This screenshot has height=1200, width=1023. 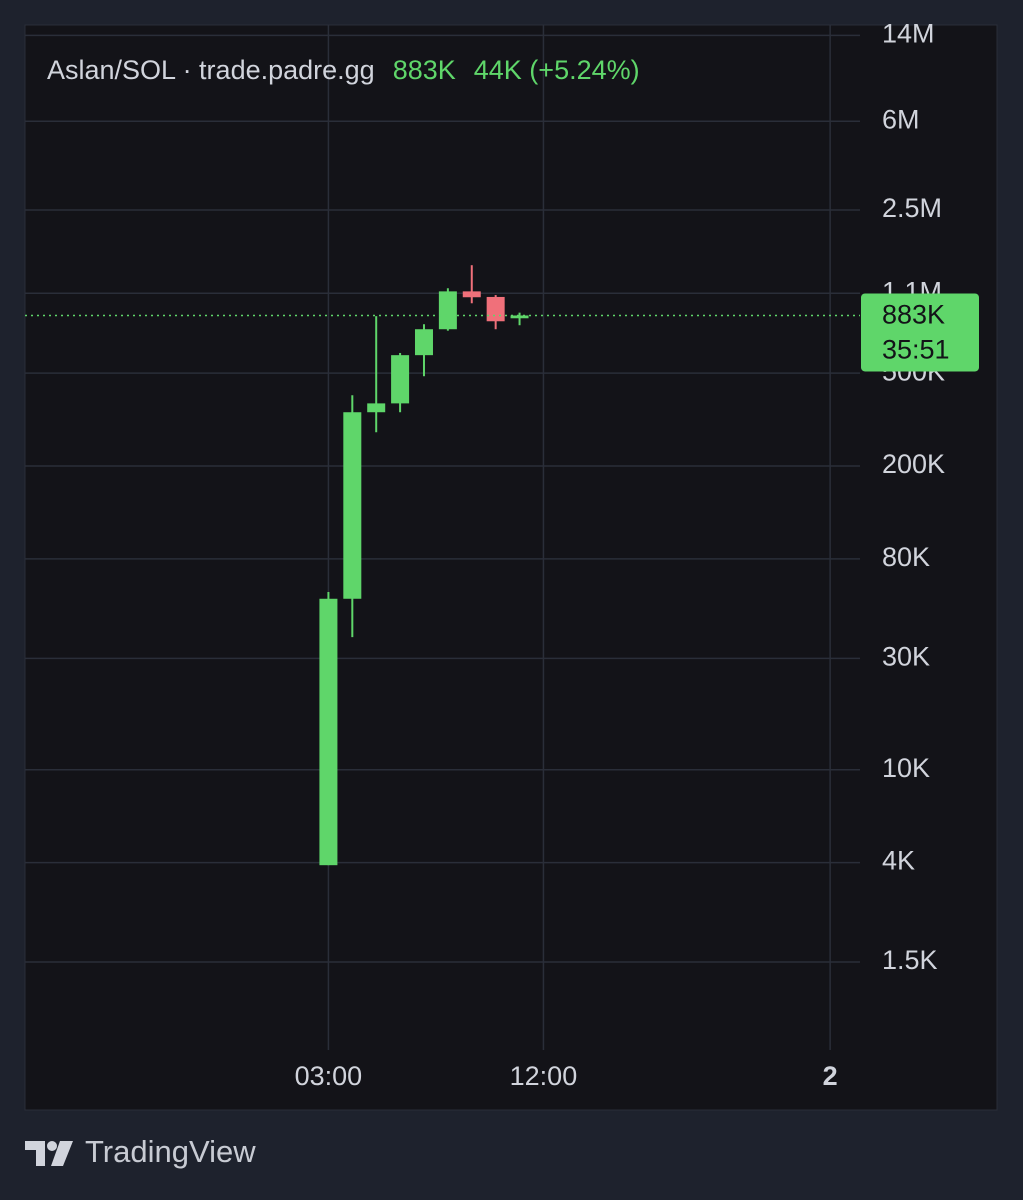 What do you see at coordinates (898, 861) in the screenshot?
I see `y-tick-label: 4K` at bounding box center [898, 861].